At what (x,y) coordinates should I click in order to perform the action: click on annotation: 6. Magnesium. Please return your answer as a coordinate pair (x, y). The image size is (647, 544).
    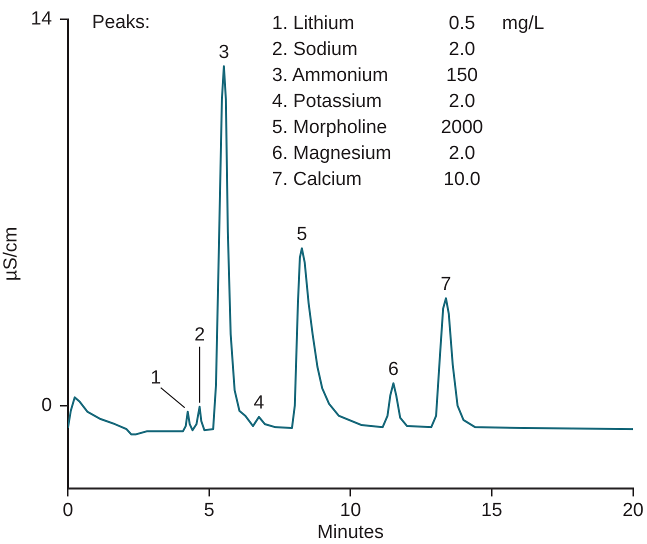
    Looking at the image, I should click on (332, 154).